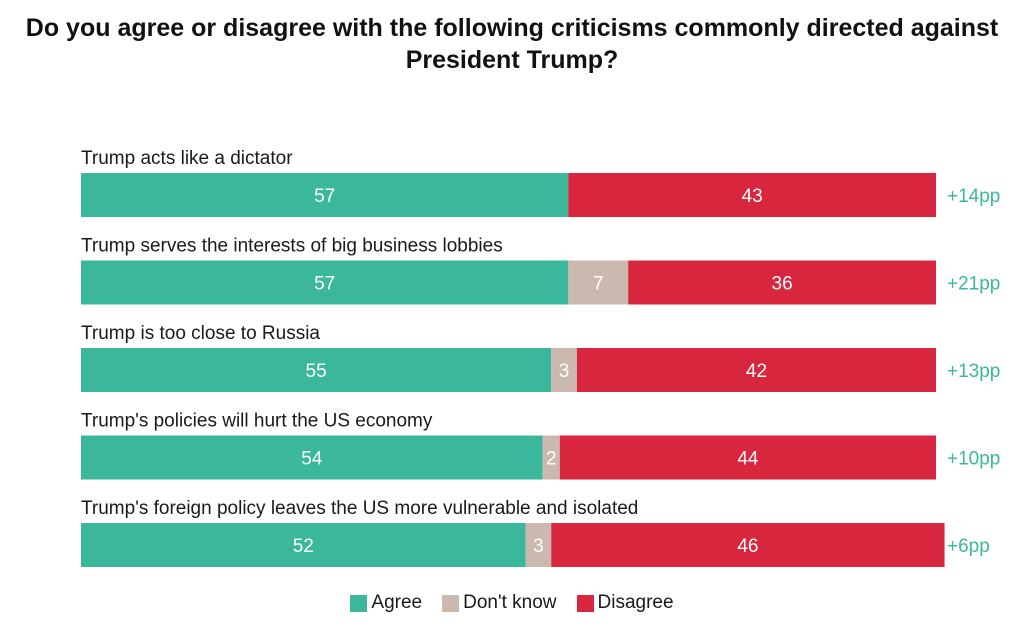 The height and width of the screenshot is (635, 1024). Describe the element at coordinates (585, 603) in the screenshot. I see `legend-swatch-disagree` at that location.